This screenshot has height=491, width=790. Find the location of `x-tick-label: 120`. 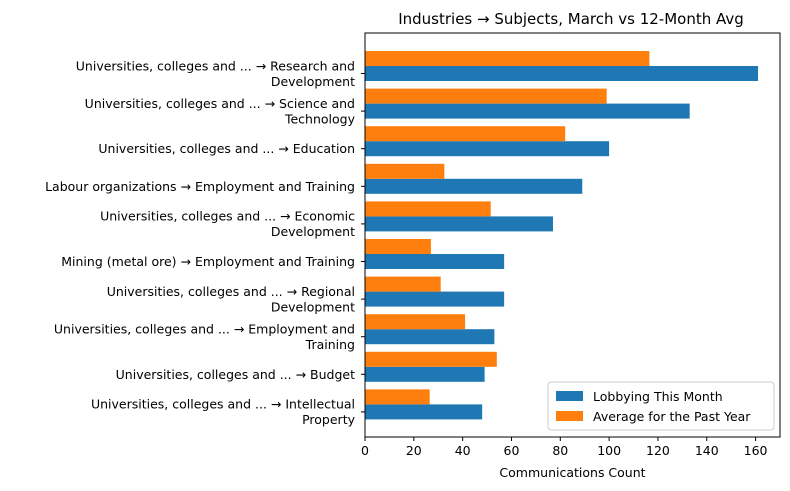

x-tick-label: 120 is located at coordinates (658, 450).